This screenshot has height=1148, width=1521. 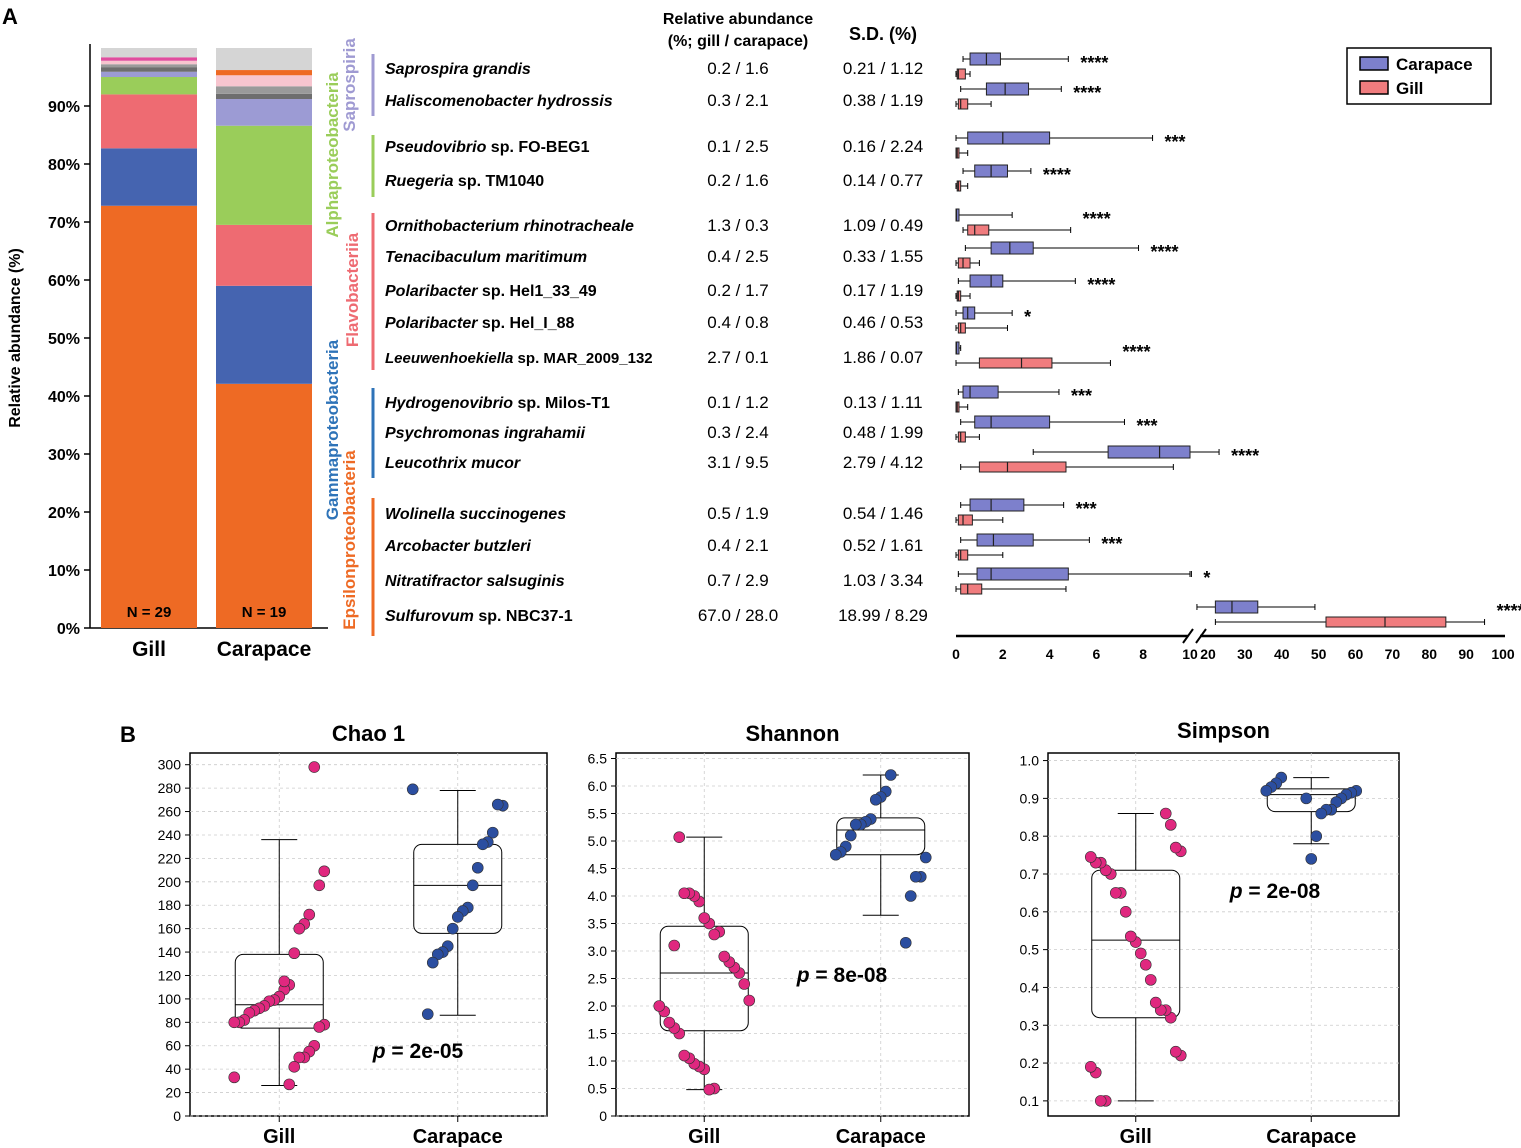 What do you see at coordinates (598, 1034) in the screenshot?
I see `y-tick-label: 1.5` at bounding box center [598, 1034].